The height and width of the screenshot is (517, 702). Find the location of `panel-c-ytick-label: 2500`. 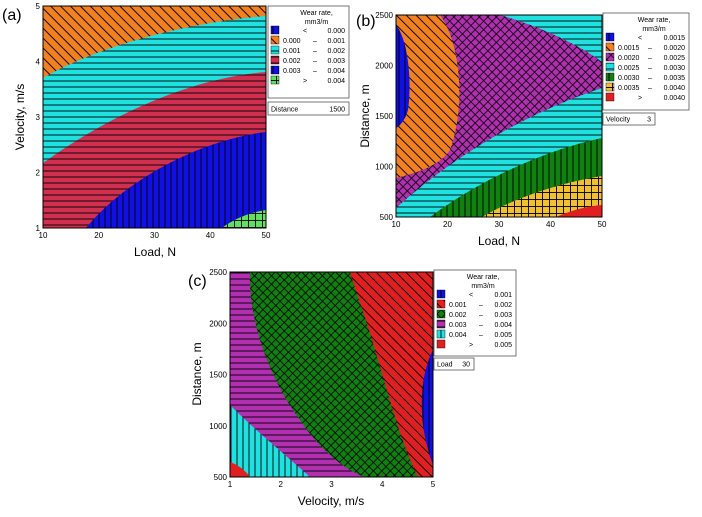

panel-c-ytick-label: 2500 is located at coordinates (218, 272).